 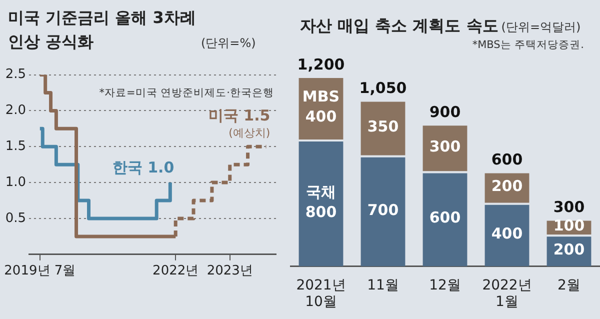 What do you see at coordinates (507, 293) in the screenshot?
I see `x-tick-label: 2022년 1월` at bounding box center [507, 293].